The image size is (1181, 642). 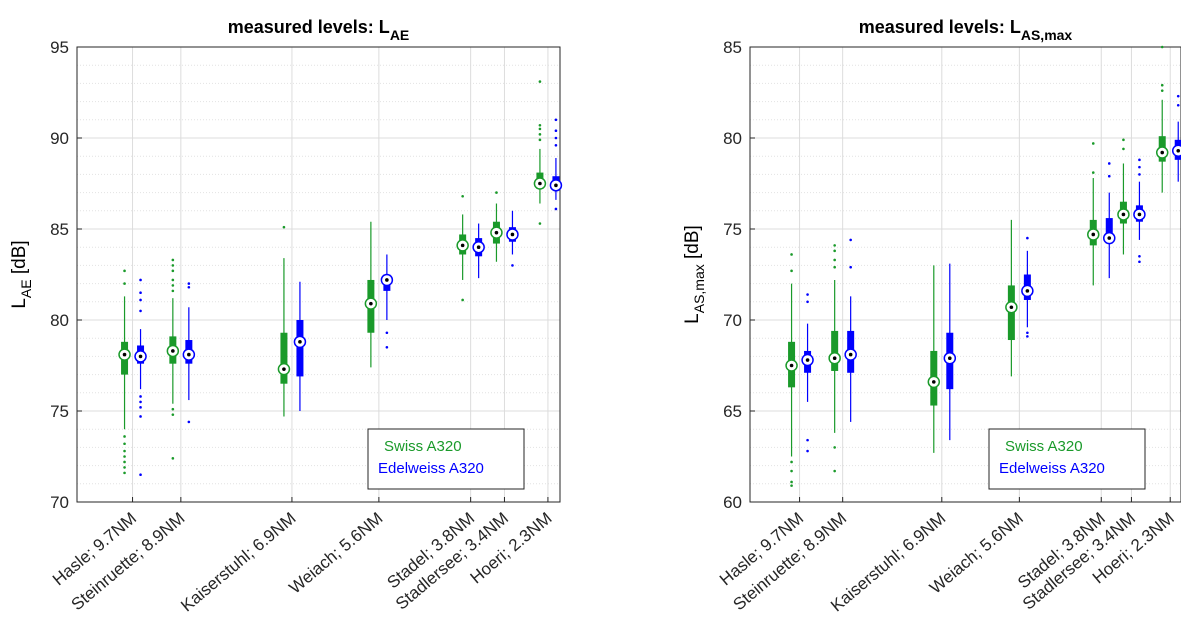 I want to click on y-axis-label-subscript: AS,max, so click(x=699, y=288).